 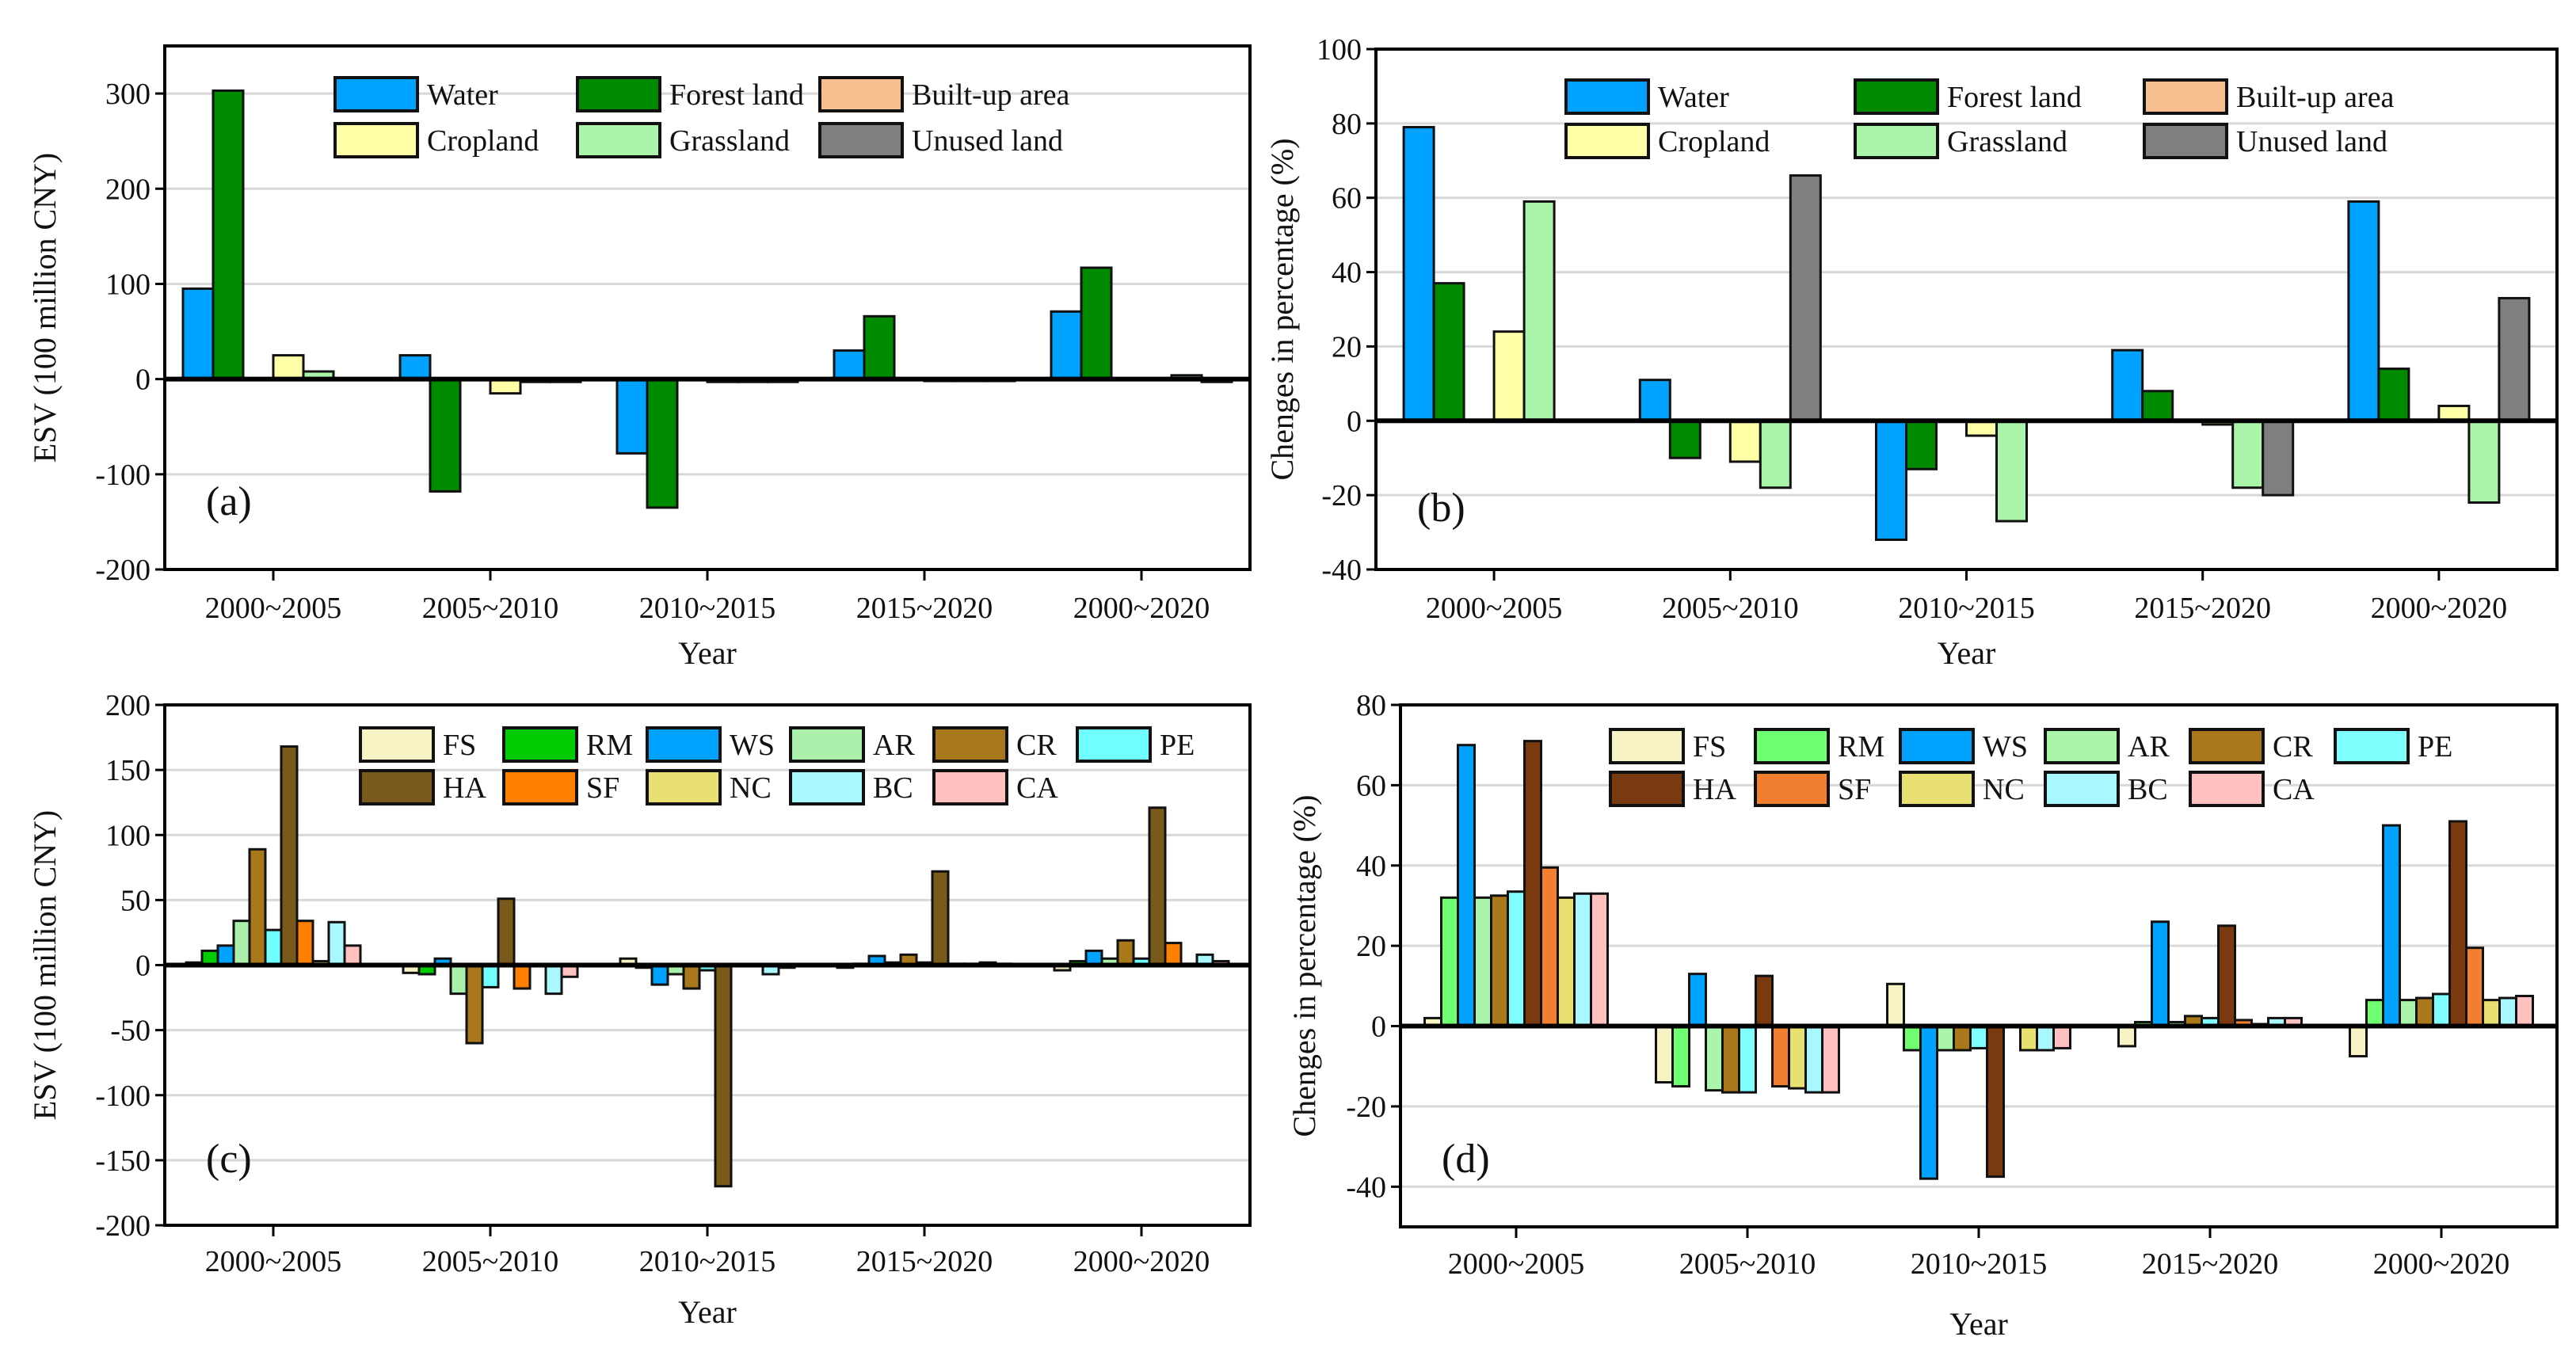 I want to click on legend-item: Grassland, so click(x=1961, y=141).